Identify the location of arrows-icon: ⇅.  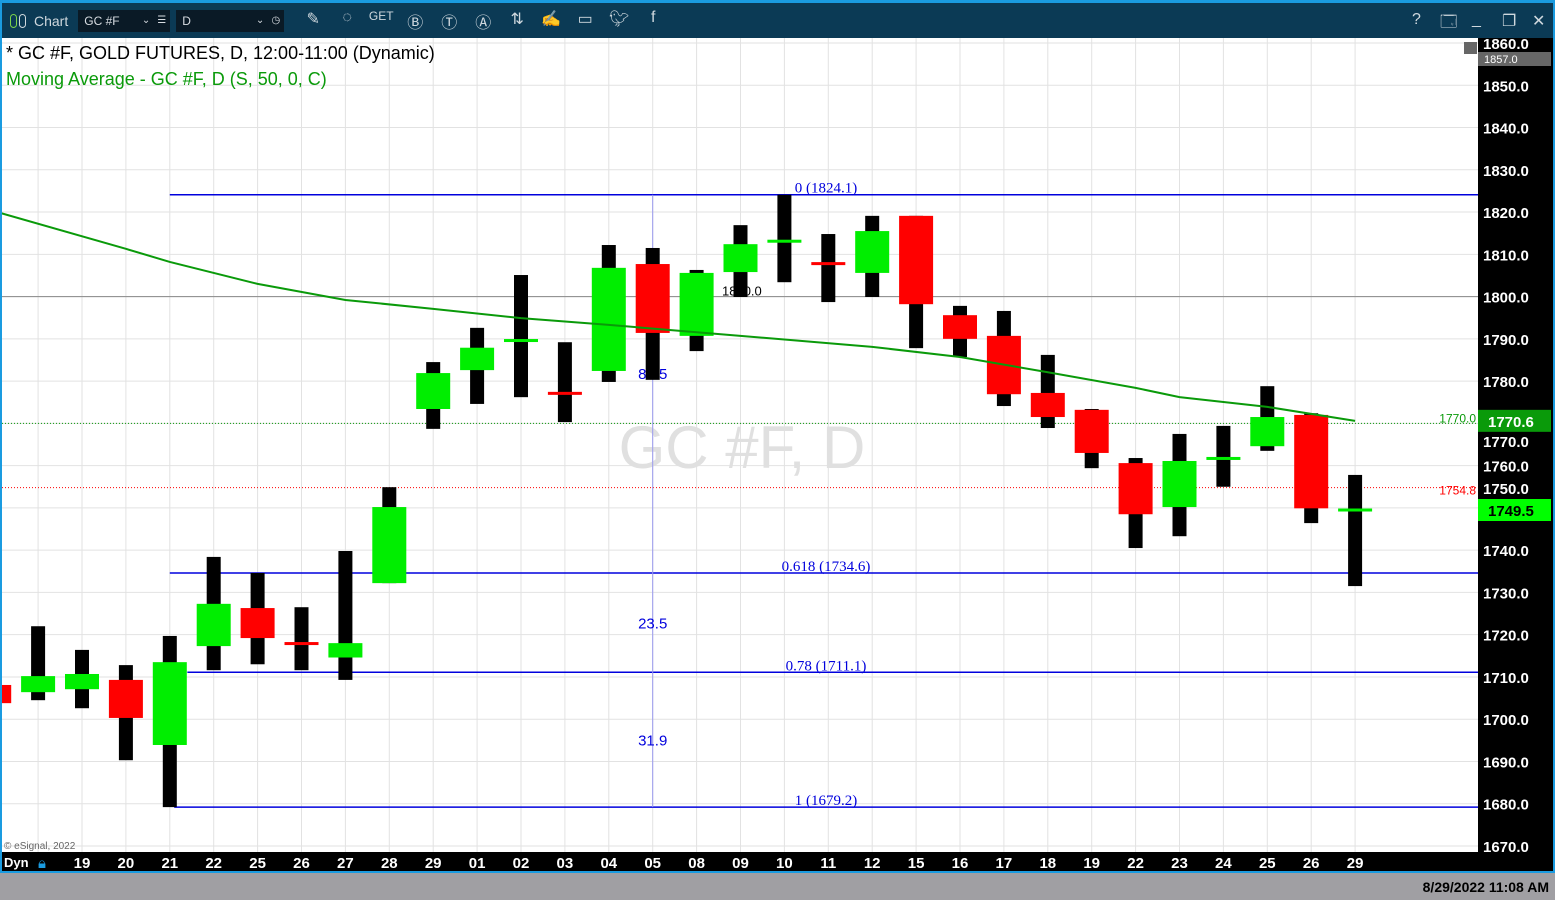
(517, 19).